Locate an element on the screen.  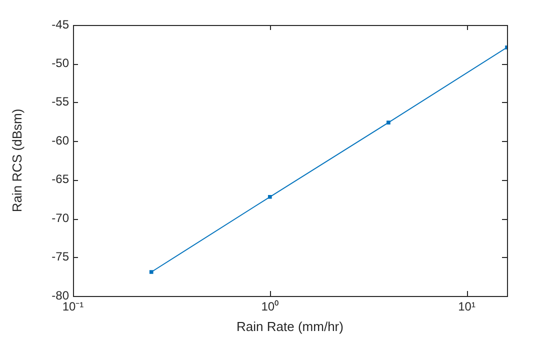
x-axis-title: Rain Rate (mm/hr) is located at coordinates (290, 326).